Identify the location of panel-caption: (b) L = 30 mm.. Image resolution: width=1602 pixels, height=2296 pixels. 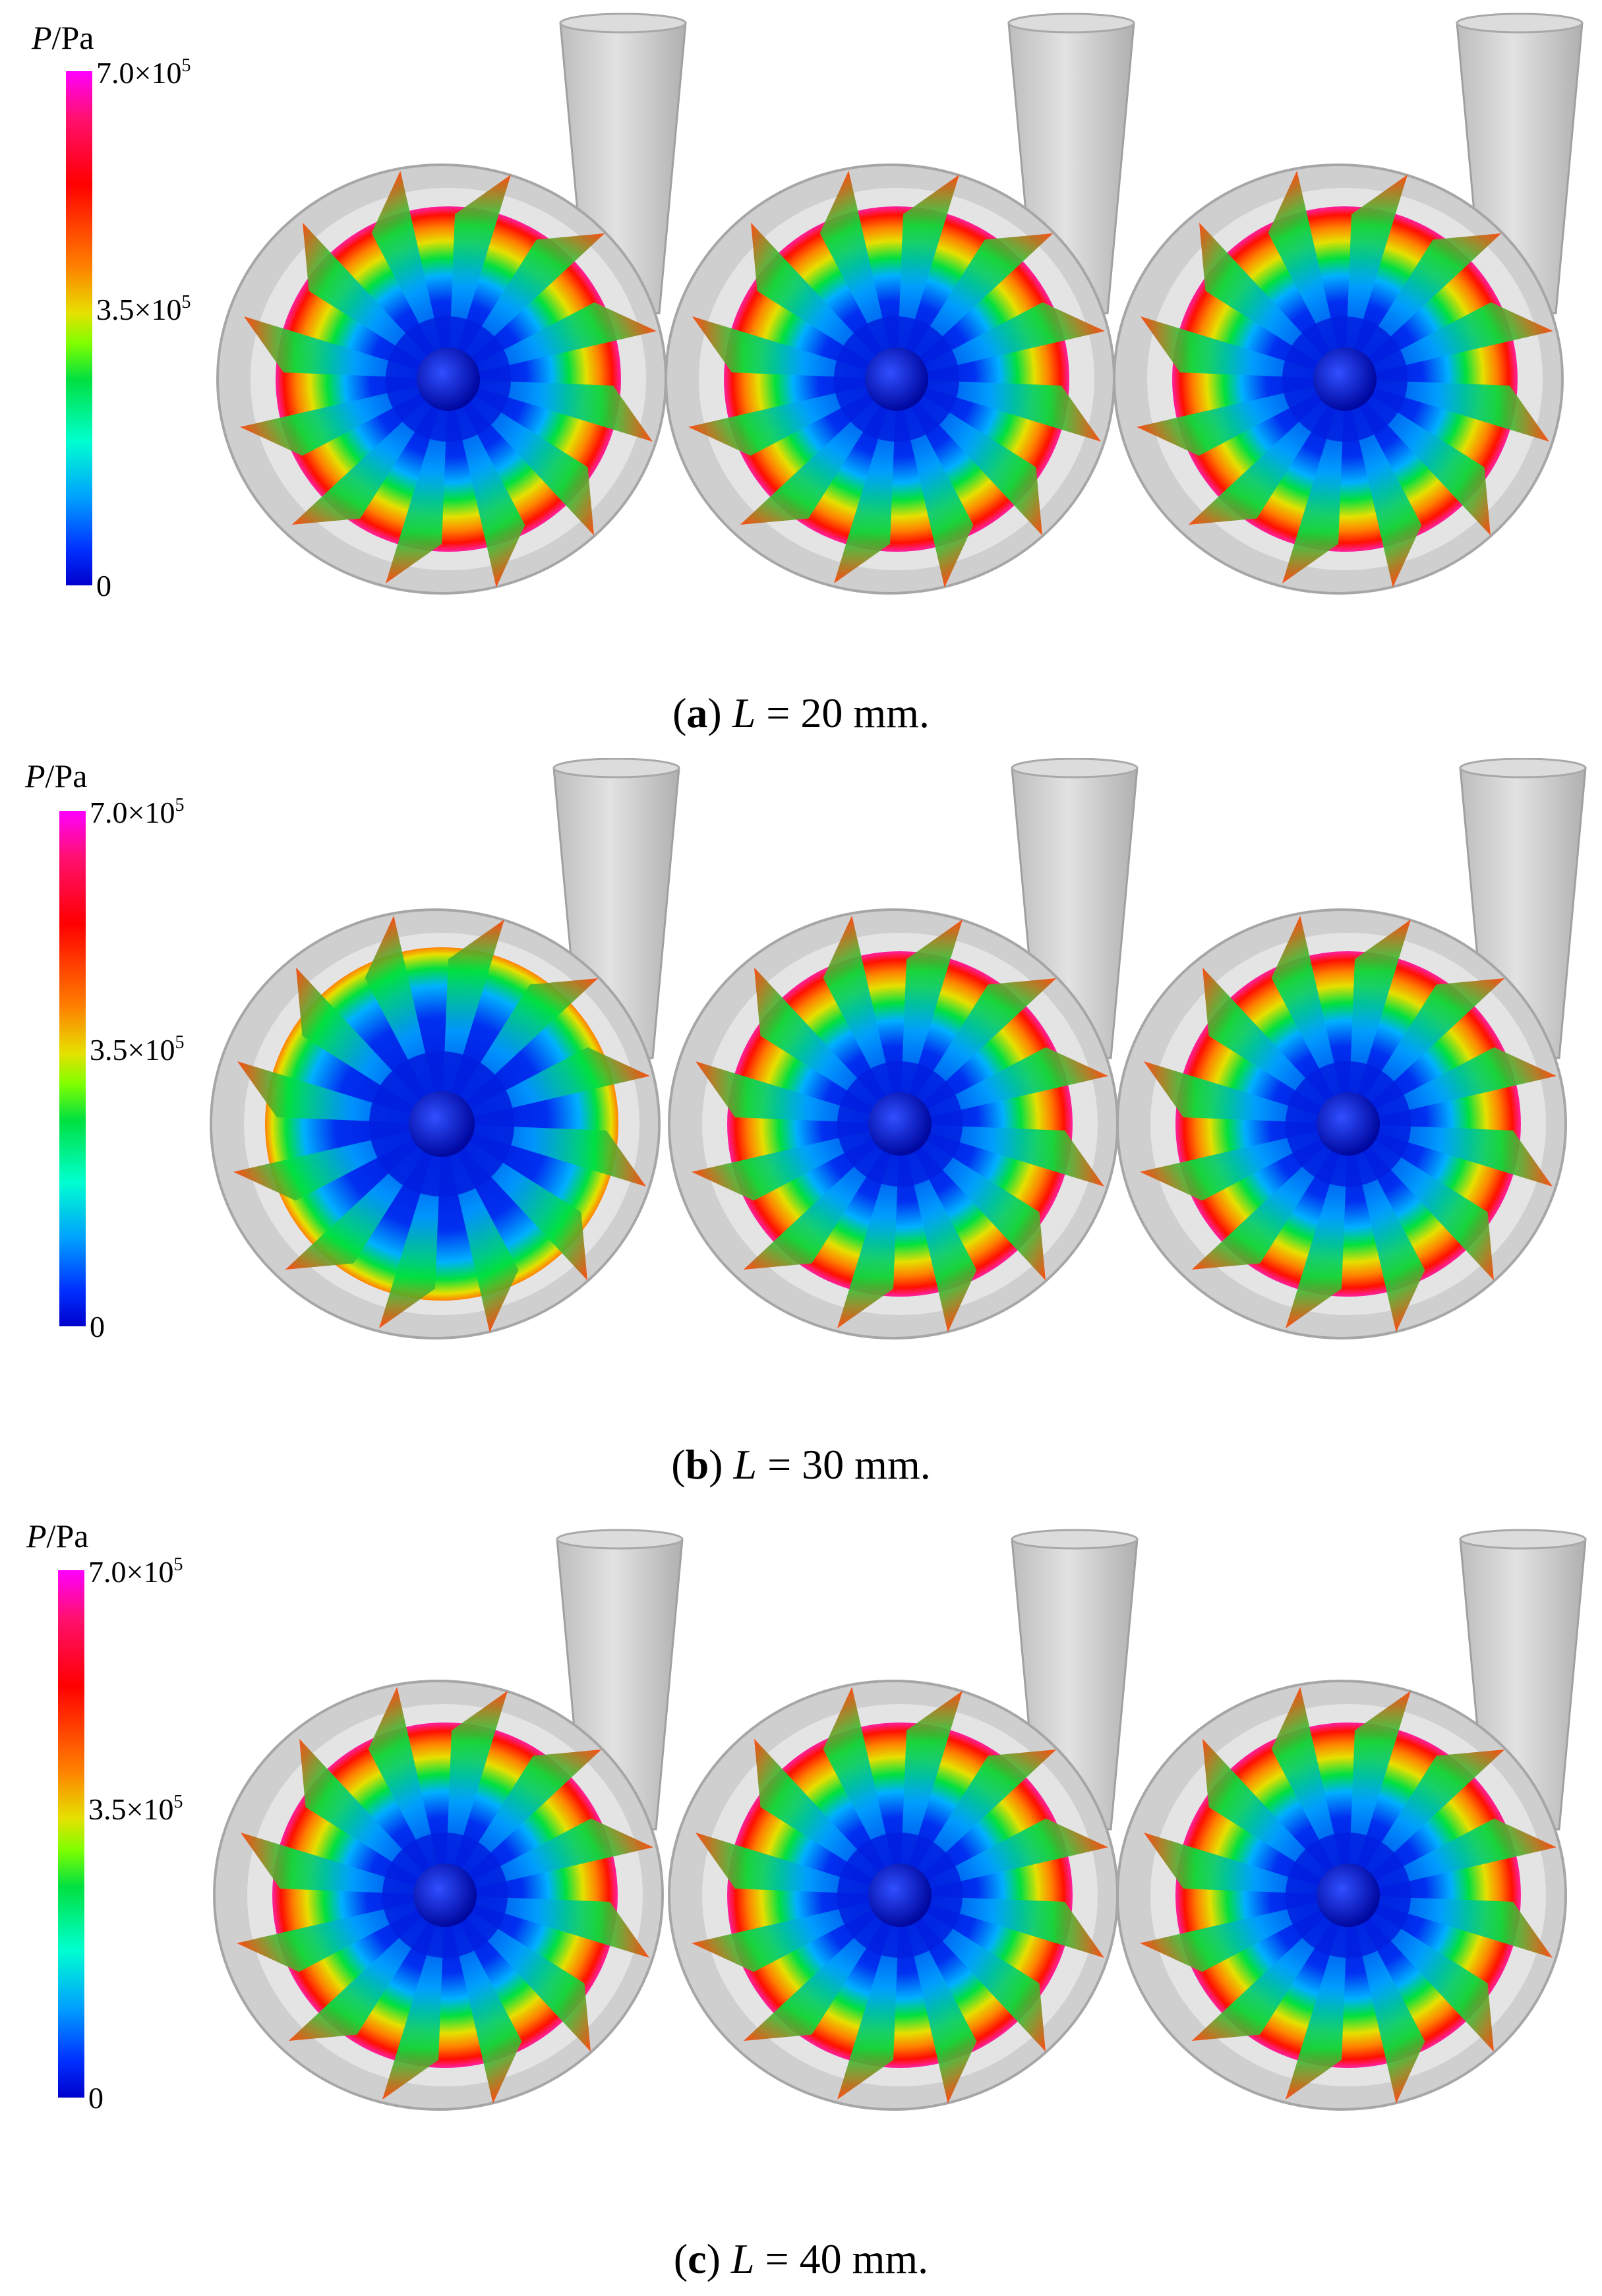
(801, 1464).